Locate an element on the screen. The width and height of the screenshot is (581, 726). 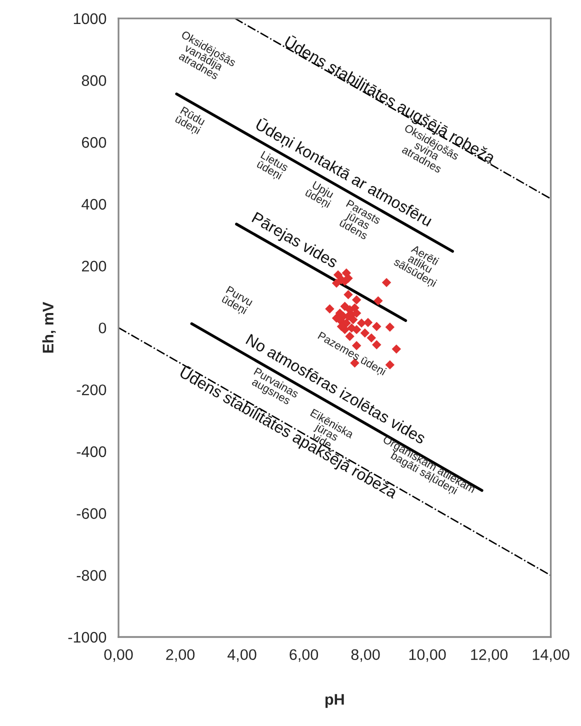
x-tick-label: 4,00 is located at coordinates (242, 655).